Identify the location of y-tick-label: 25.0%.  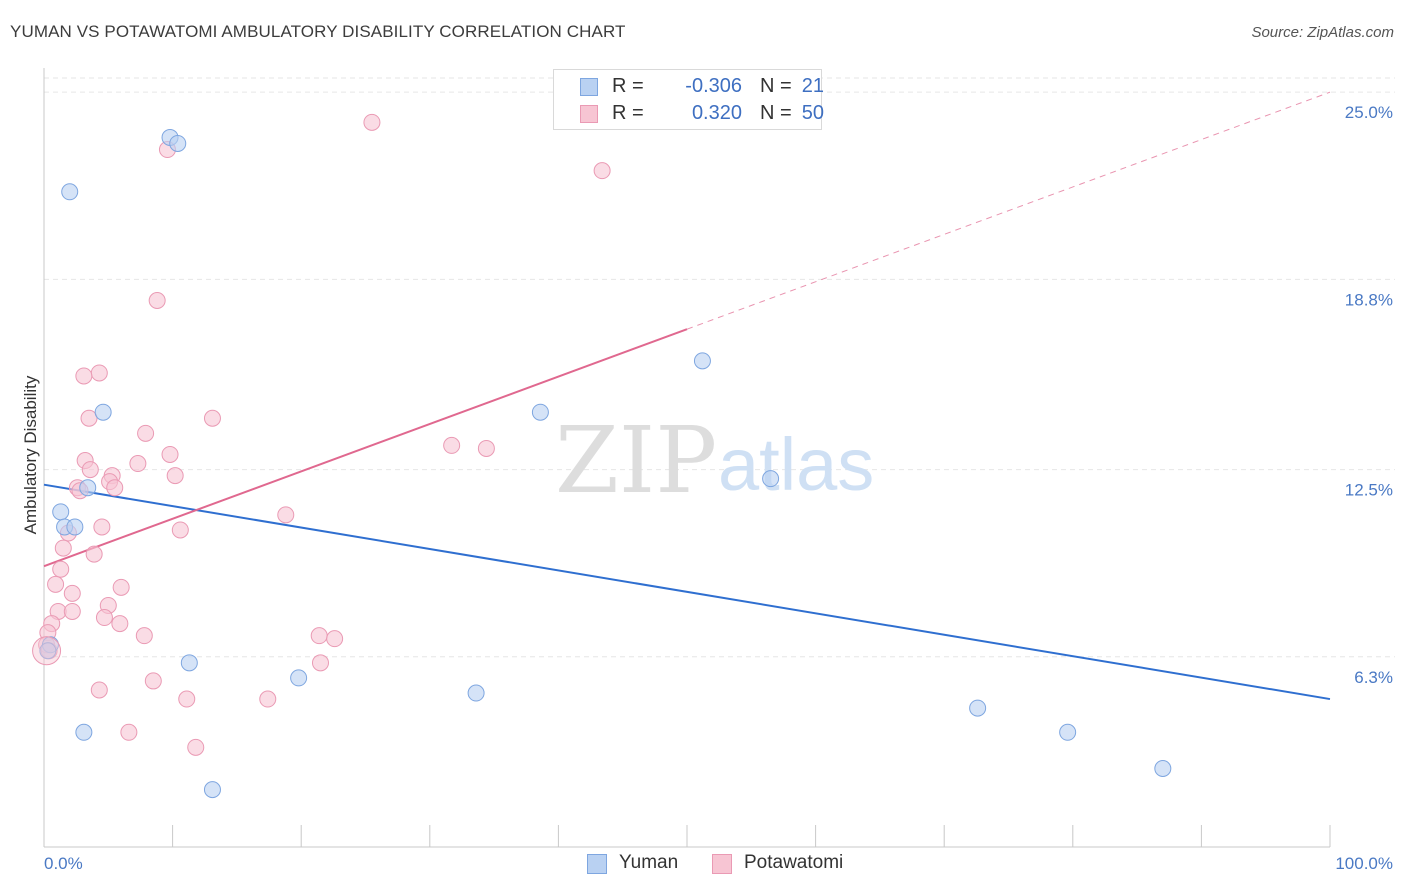
(1369, 112).